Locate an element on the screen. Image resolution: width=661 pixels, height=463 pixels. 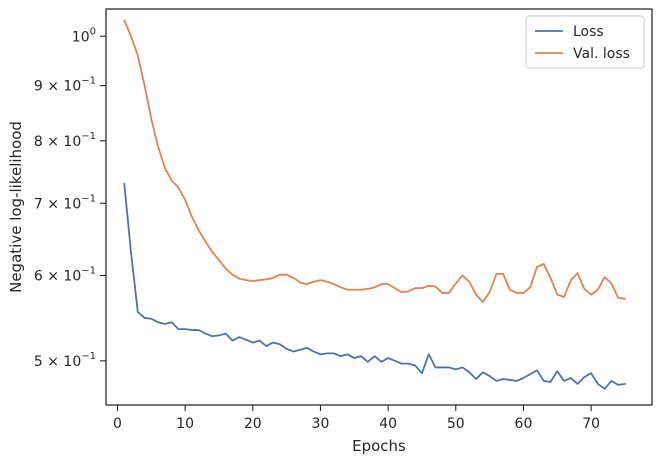
y-tick-label: 6 × 10⁻¹ is located at coordinates (65, 274).